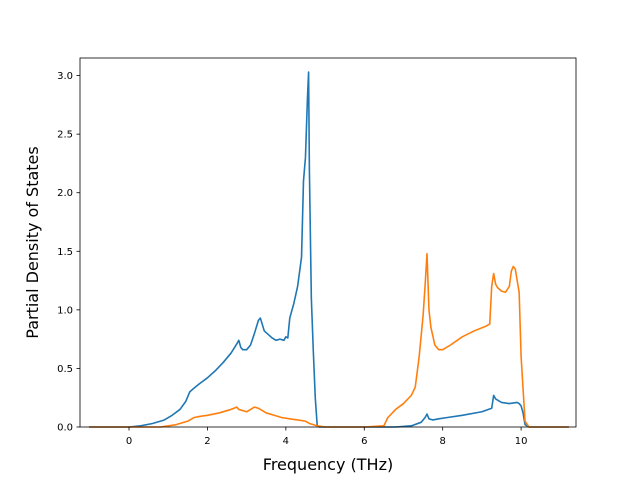 The height and width of the screenshot is (480, 640). I want to click on y-axis-label: Partial Density of States, so click(32, 242).